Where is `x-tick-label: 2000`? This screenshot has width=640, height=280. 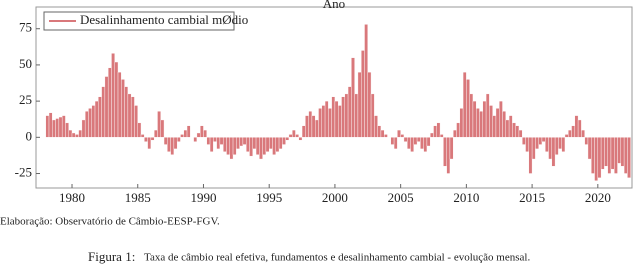 x-tick-label: 2000 is located at coordinates (335, 197).